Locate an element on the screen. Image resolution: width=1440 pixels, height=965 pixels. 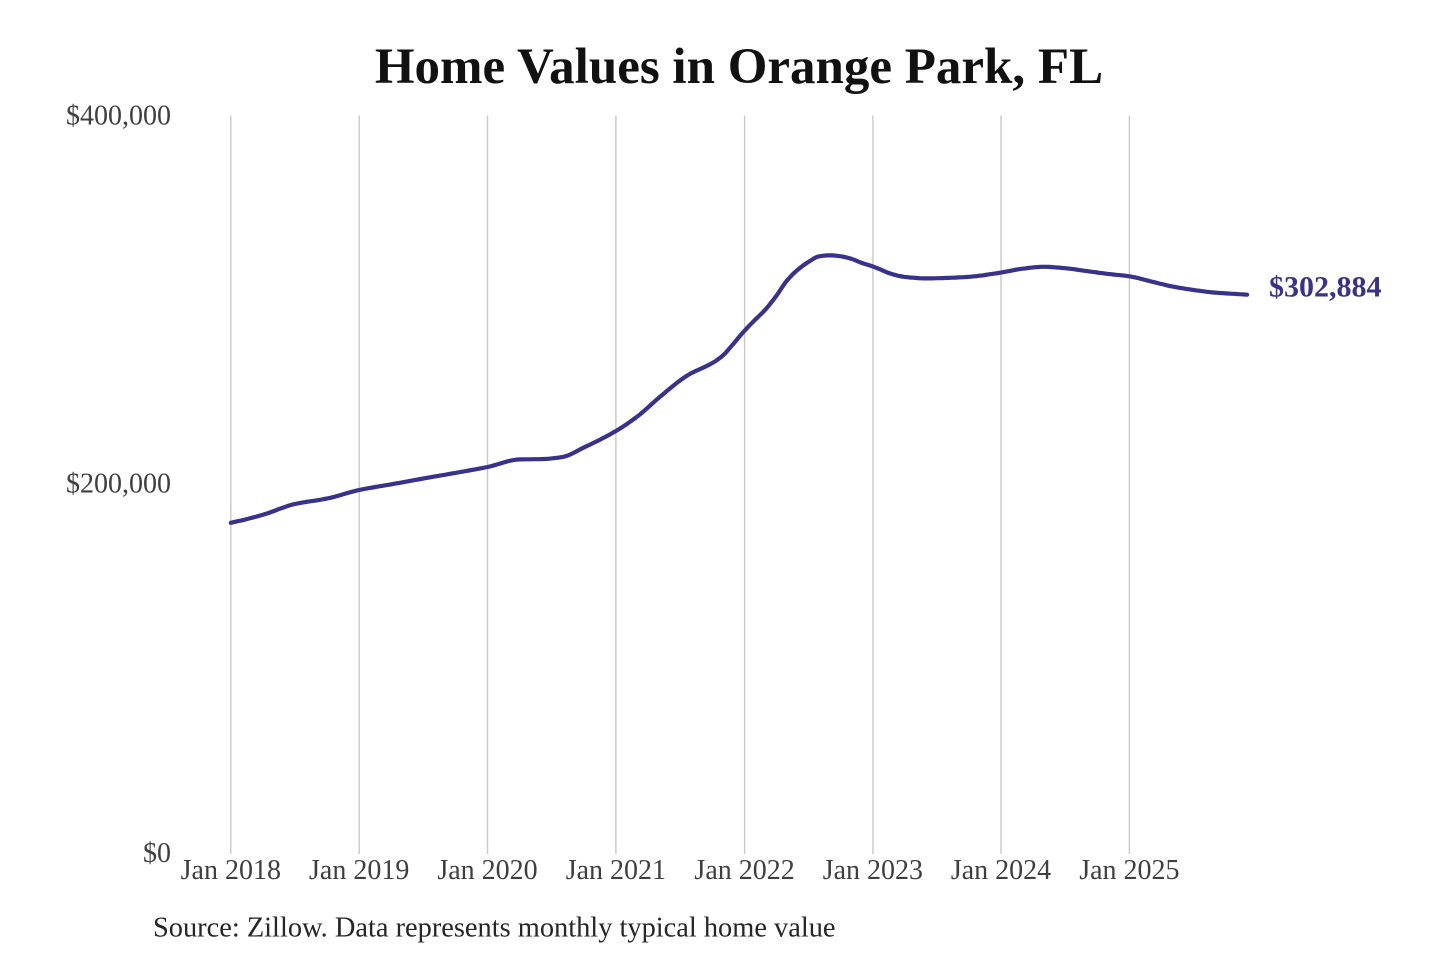
svg-text: Jan 2021 is located at coordinates (616, 870).